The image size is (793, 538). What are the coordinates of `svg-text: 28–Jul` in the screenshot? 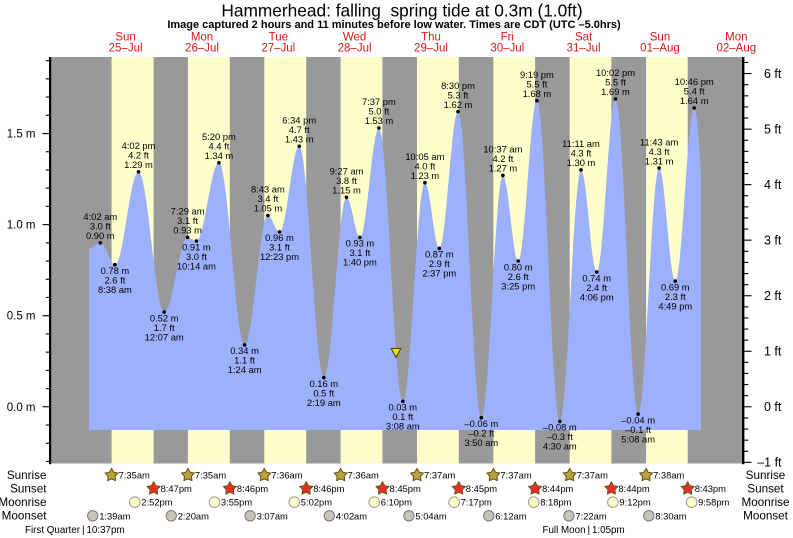 It's located at (355, 49).